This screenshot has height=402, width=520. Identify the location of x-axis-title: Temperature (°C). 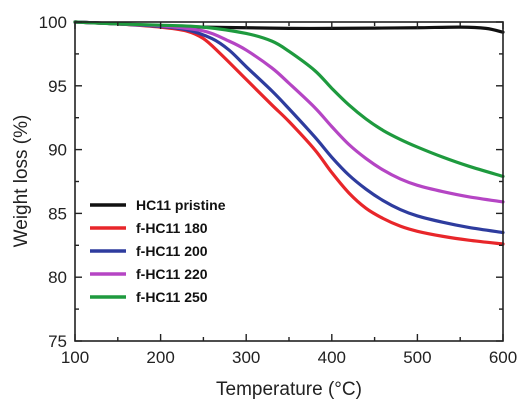
(289, 389).